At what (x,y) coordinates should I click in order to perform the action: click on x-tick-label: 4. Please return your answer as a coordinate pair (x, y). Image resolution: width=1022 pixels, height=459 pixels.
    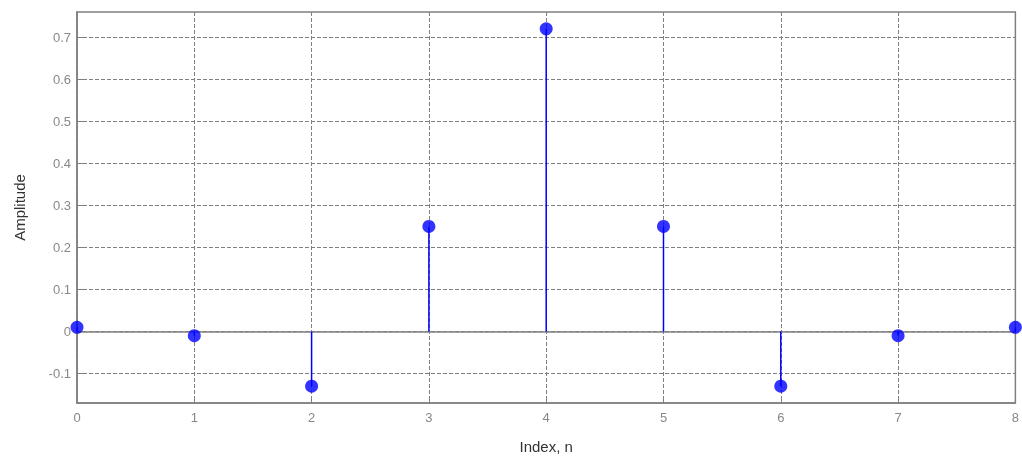
    Looking at the image, I should click on (546, 417).